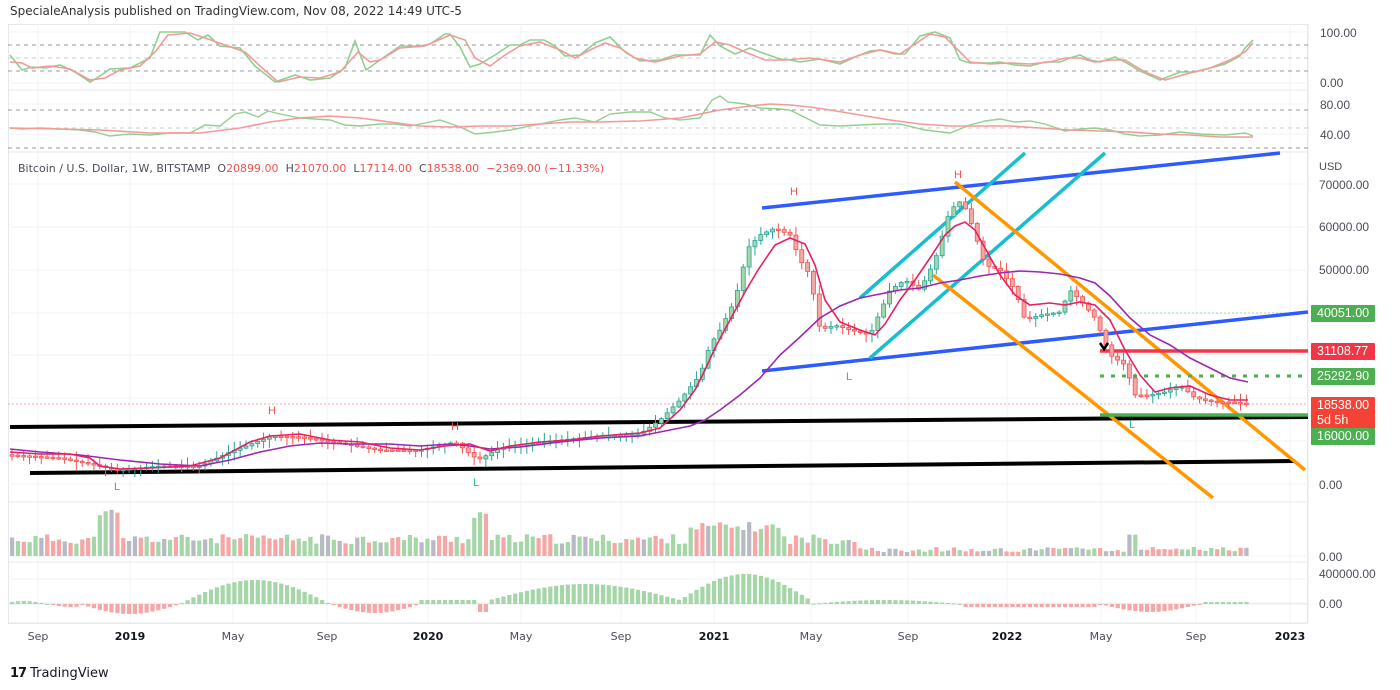 This screenshot has height=690, width=1400. I want to click on tradingview-logo: 17 TradingView, so click(59, 673).